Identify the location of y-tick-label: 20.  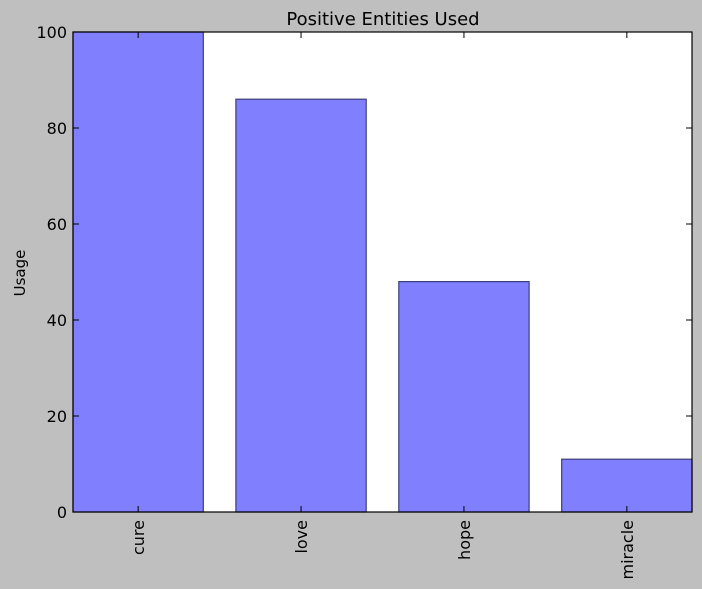
(57, 416).